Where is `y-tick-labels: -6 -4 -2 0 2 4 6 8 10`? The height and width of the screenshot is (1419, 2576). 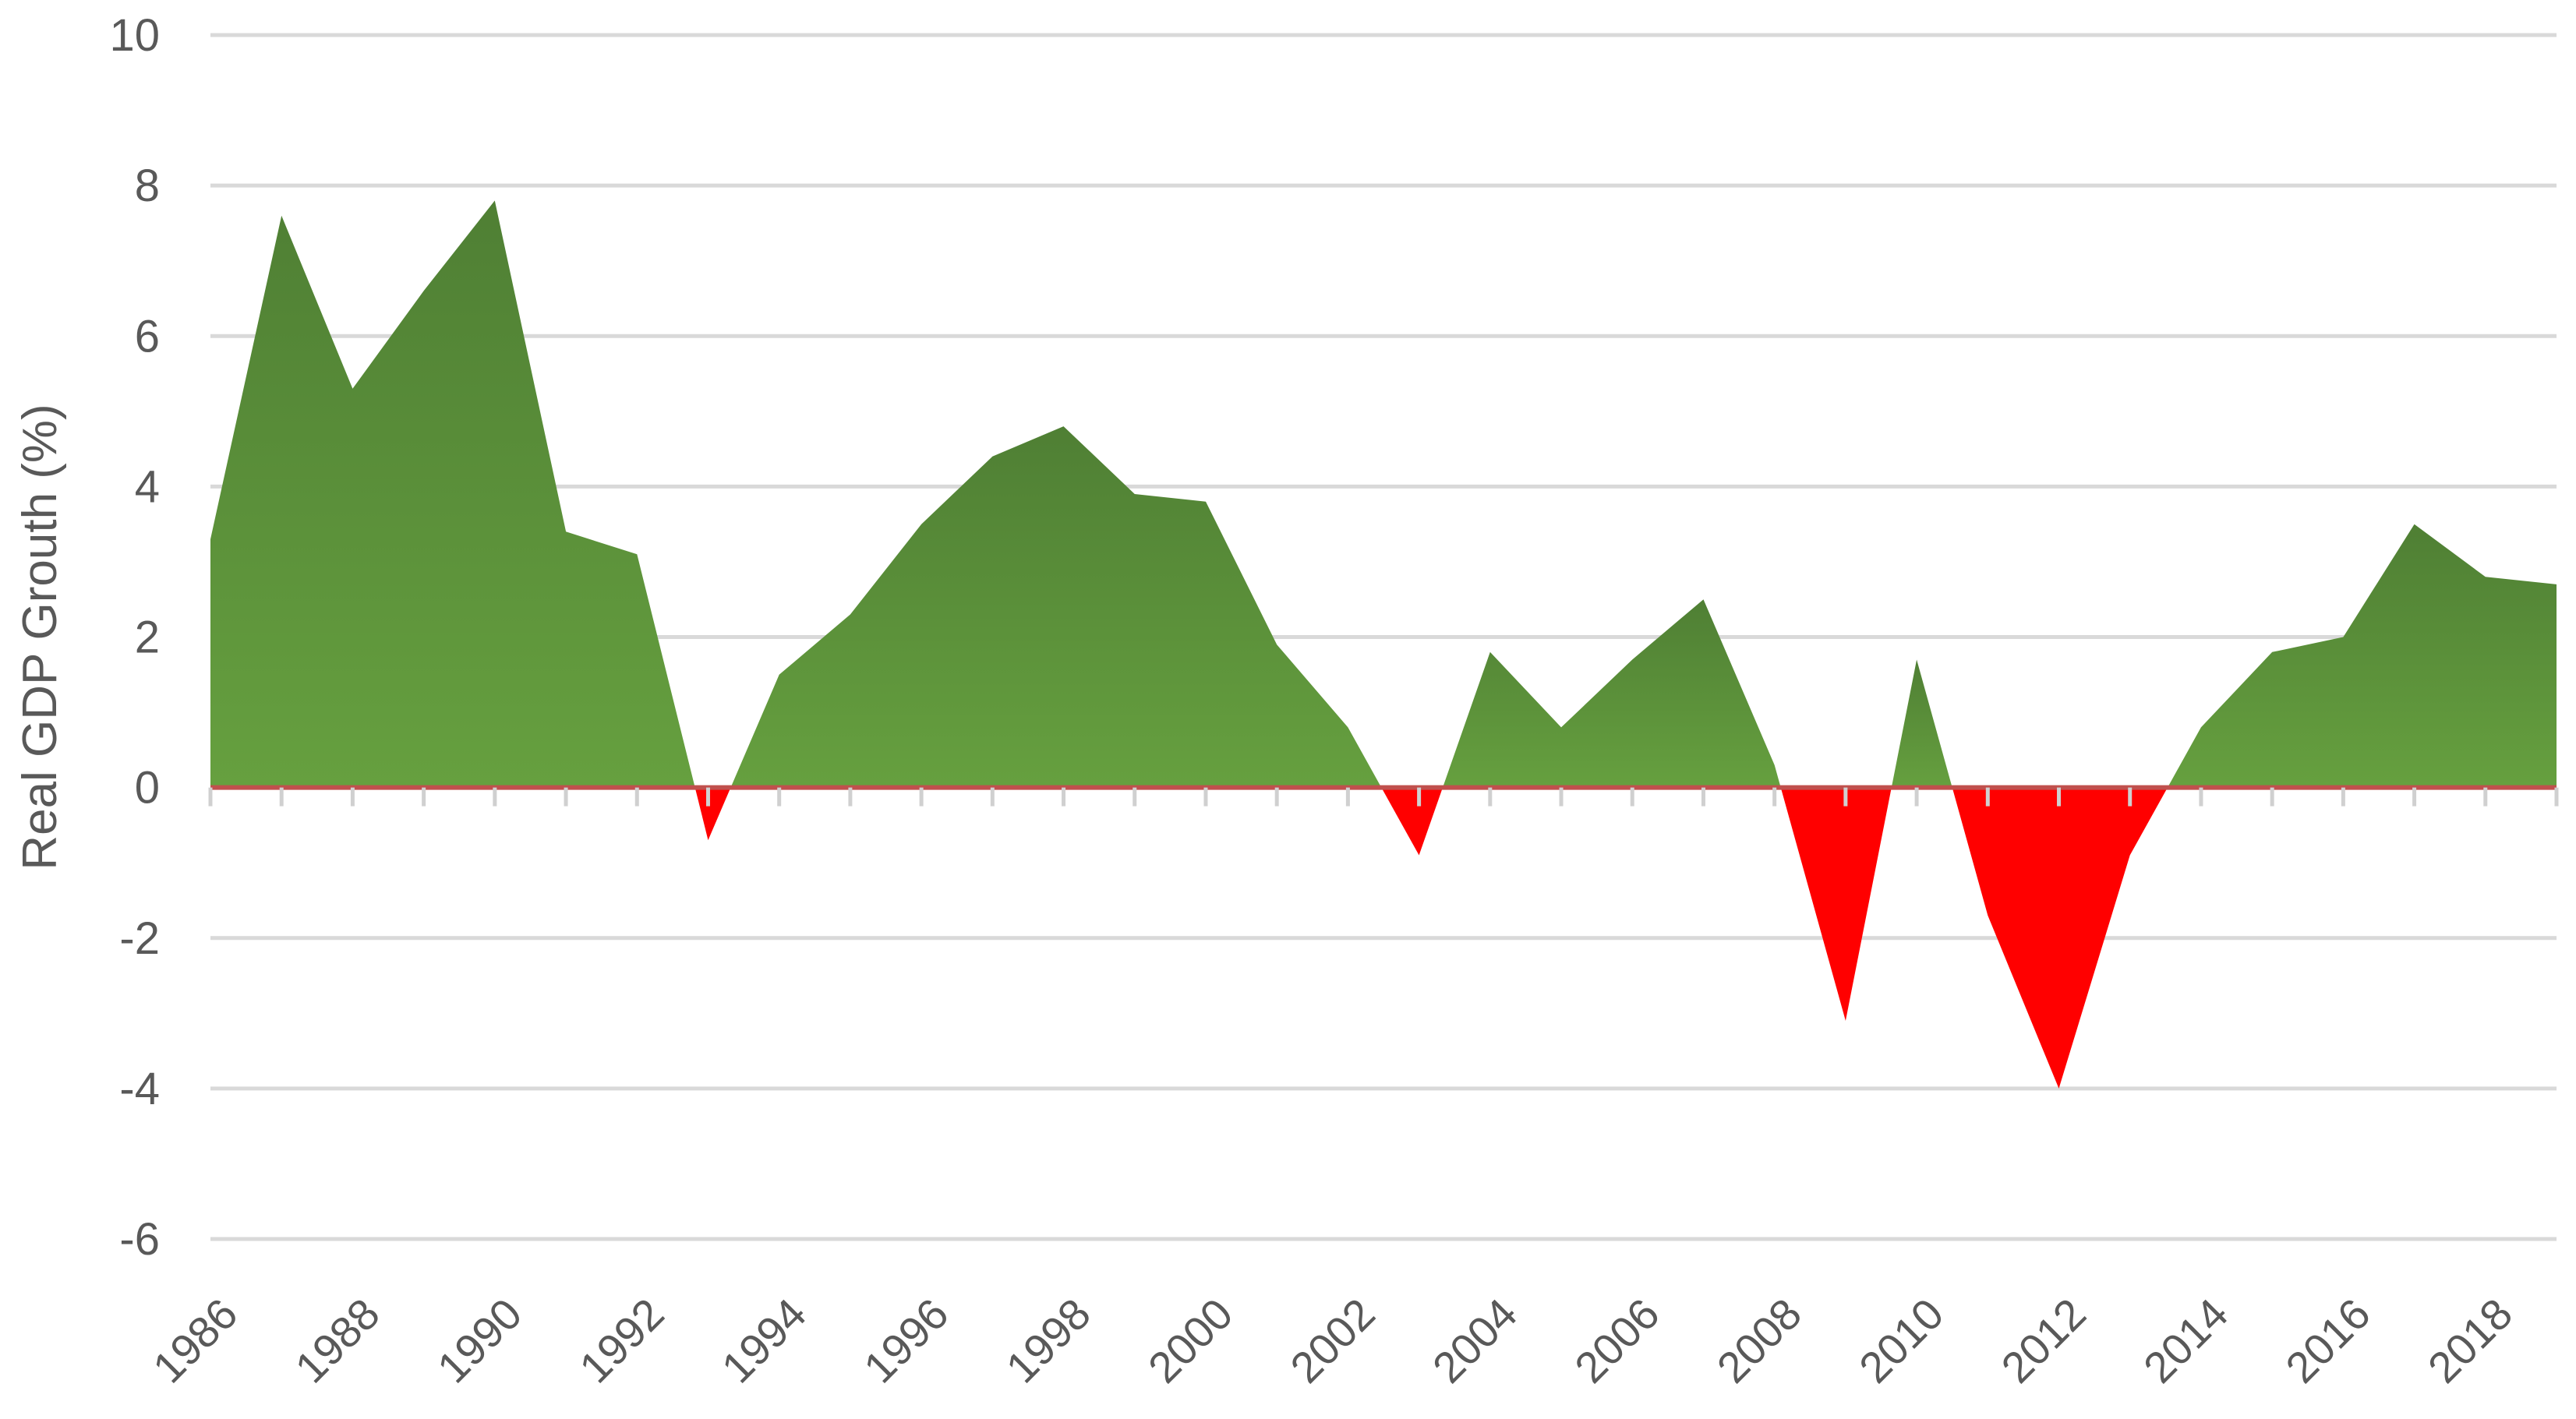
y-tick-labels: -6 -4 -2 0 2 4 6 8 10 is located at coordinates (134, 637).